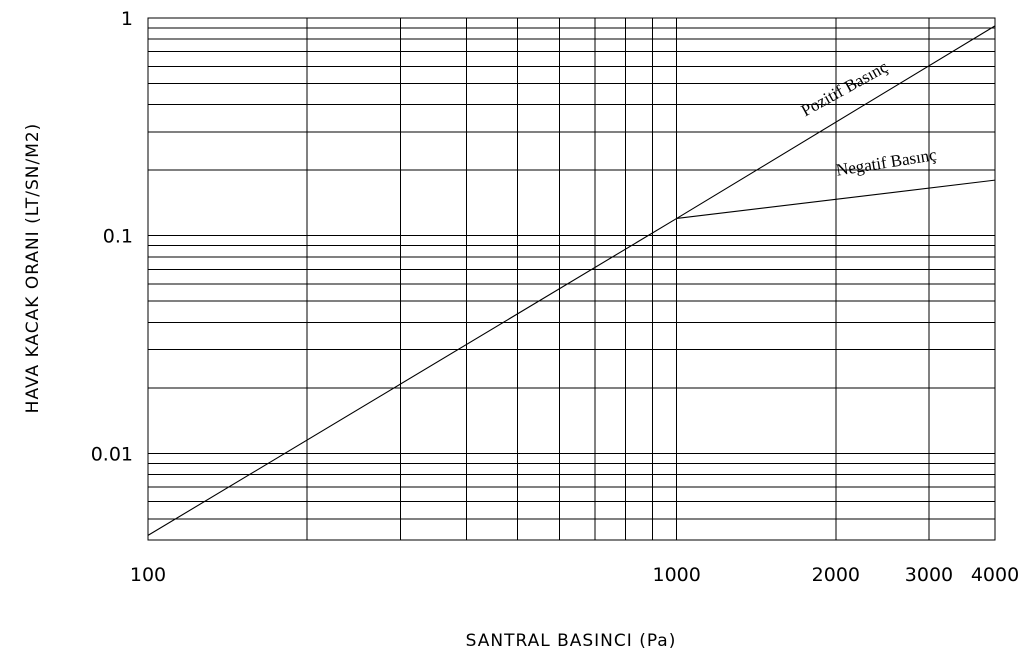 The image size is (1020, 664). I want to click on annotation-negatif: Negatif Basınç, so click(887, 162).